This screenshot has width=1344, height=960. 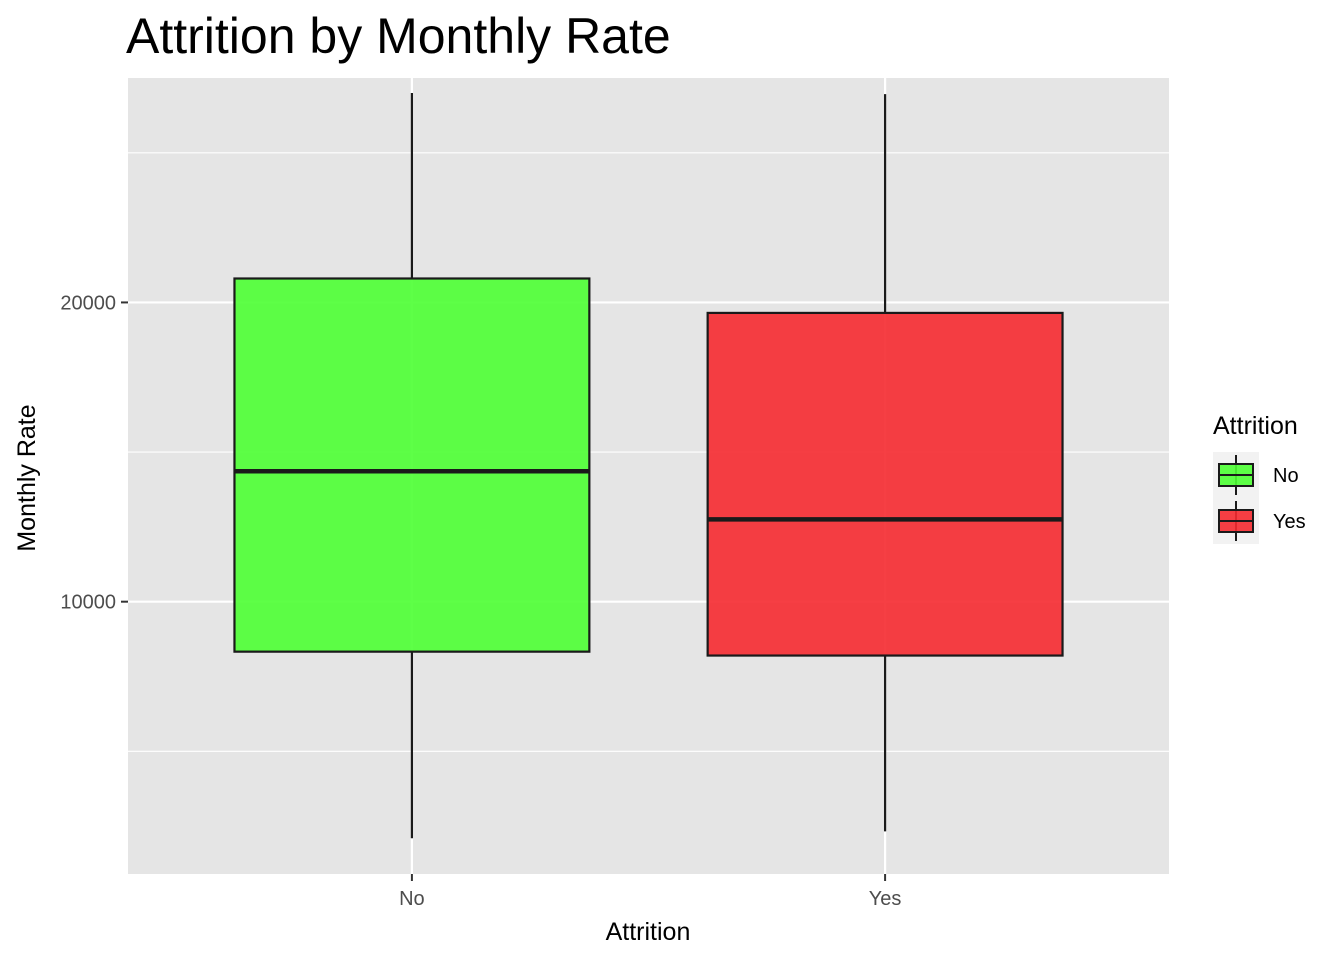 I want to click on y-axis-title: Monthly Rate, so click(x=27, y=477).